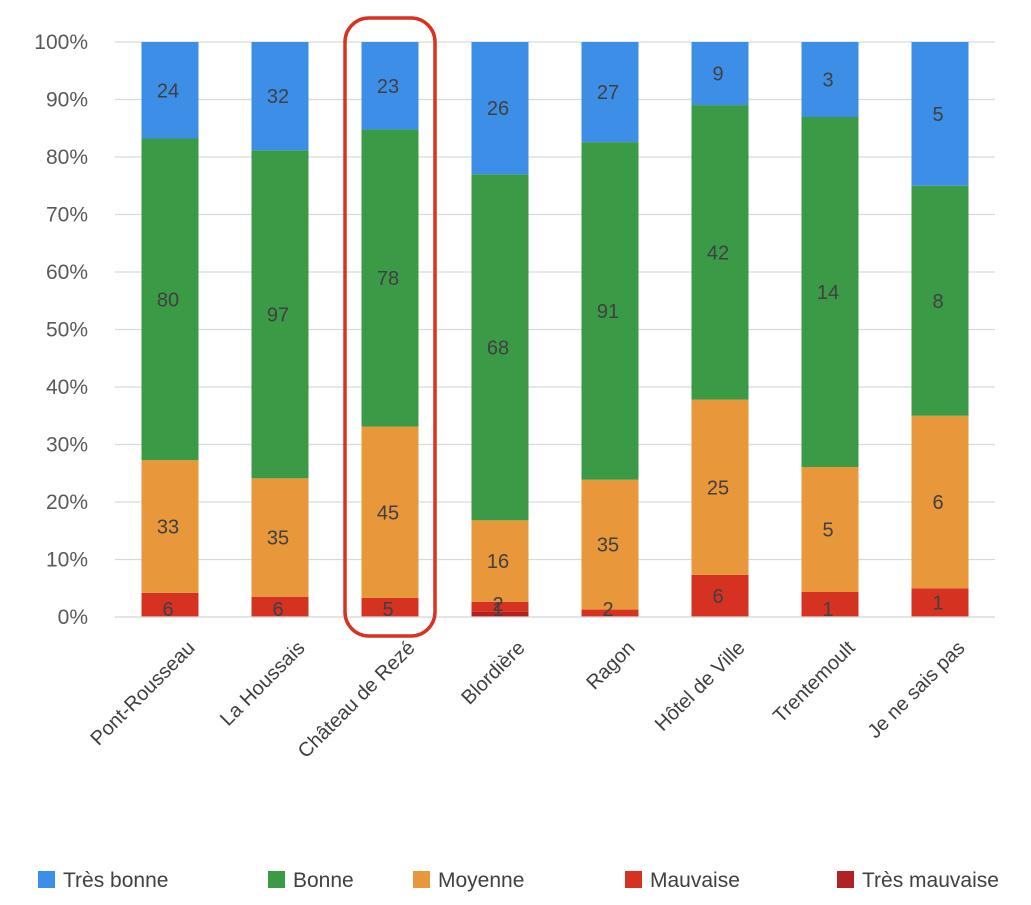 This screenshot has width=1031, height=905. I want to click on data-label: 25, so click(718, 488).